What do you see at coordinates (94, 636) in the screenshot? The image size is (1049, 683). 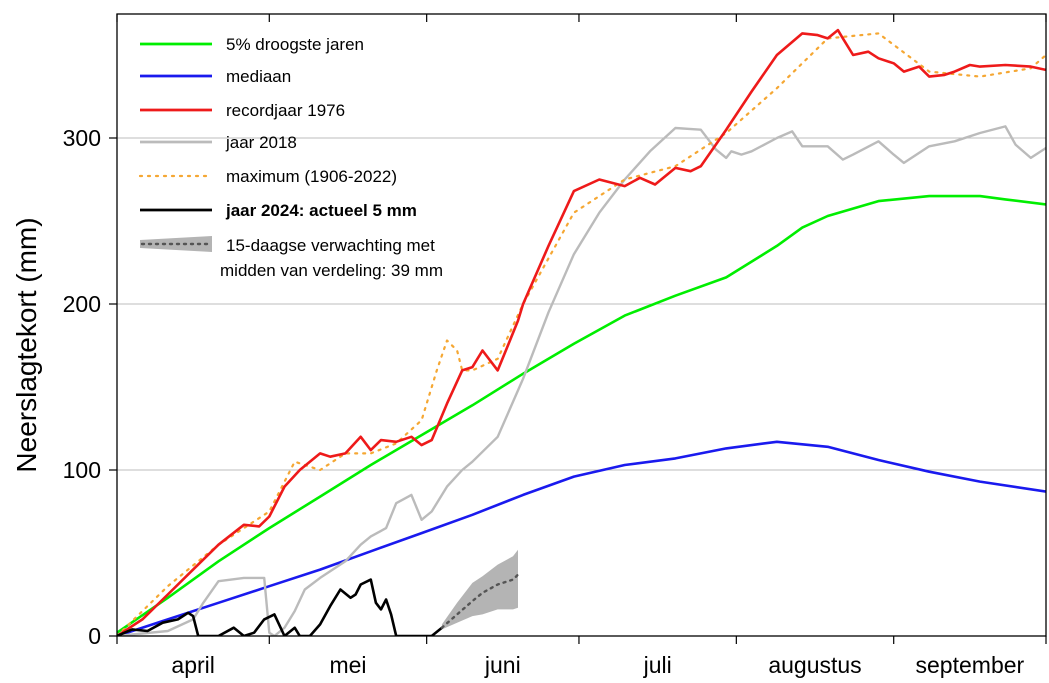 I see `y-tick-label: 0` at bounding box center [94, 636].